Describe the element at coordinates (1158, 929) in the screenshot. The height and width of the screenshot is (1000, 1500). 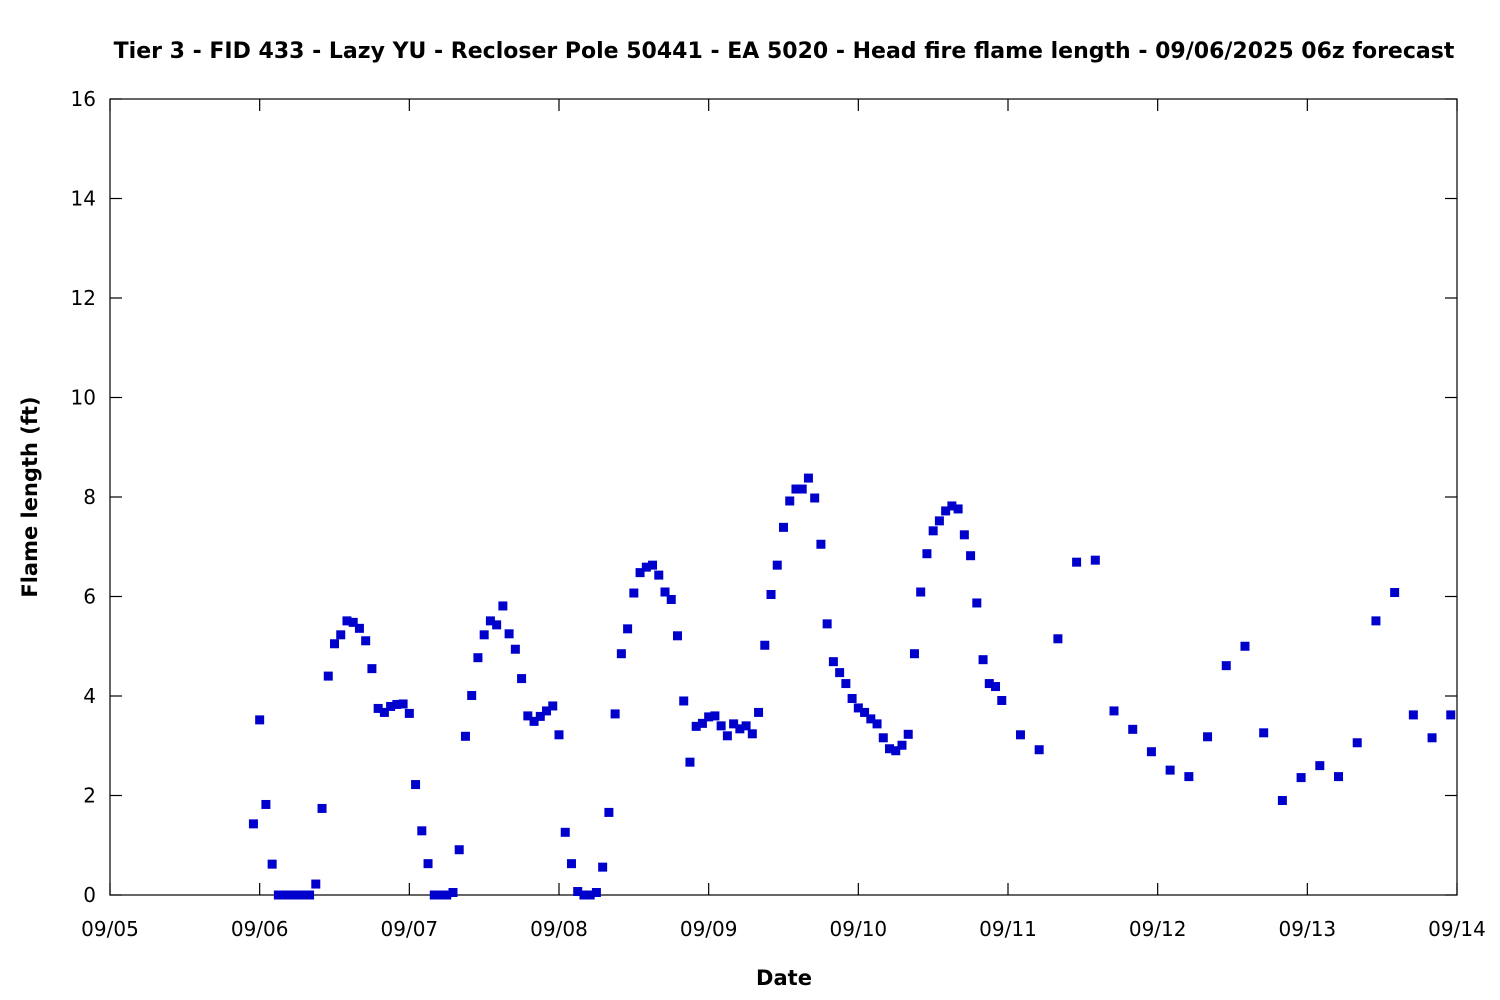
I see `x-tick-label: 09/12` at that location.